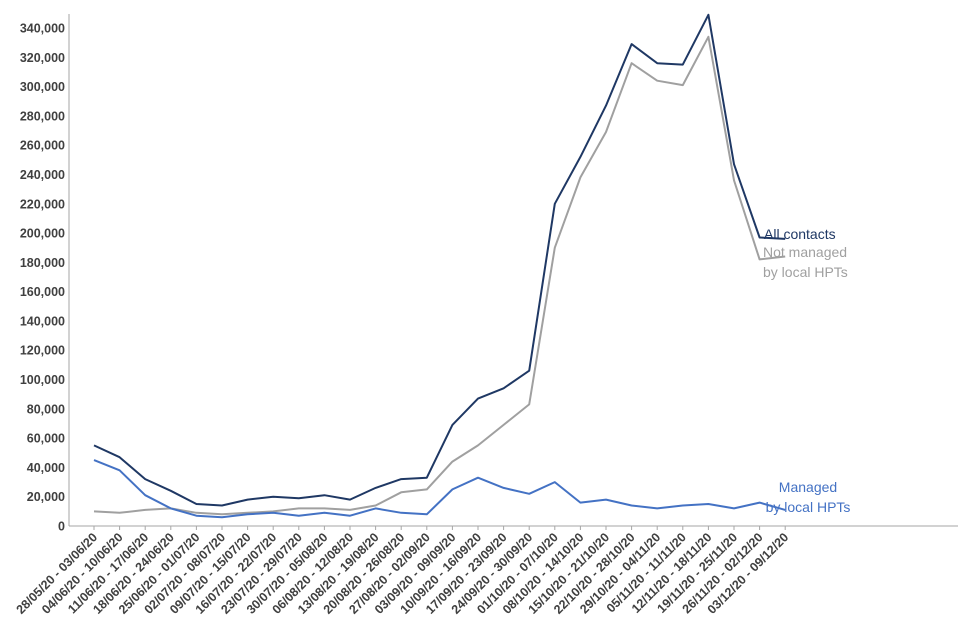 Image resolution: width=960 pixels, height=640 pixels. I want to click on y-tick-label: 100,000, so click(42, 380).